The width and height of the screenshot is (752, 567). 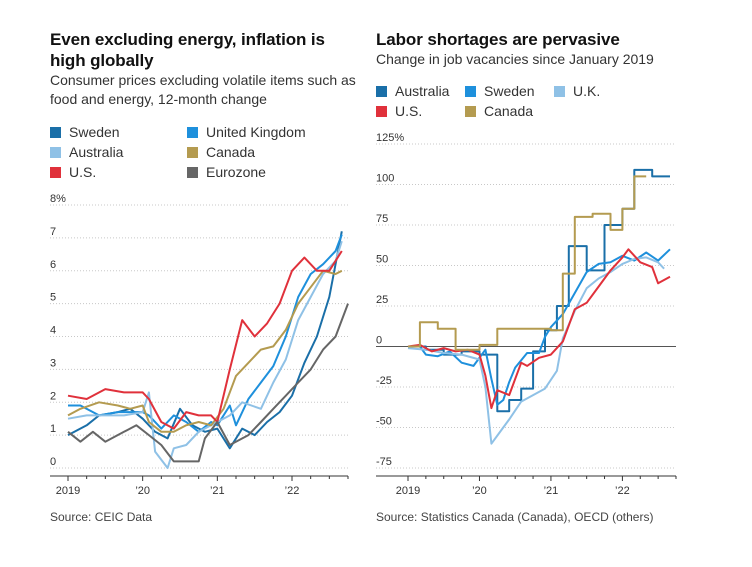 What do you see at coordinates (385, 179) in the screenshot?
I see `right-y-tick-label: 100` at bounding box center [385, 179].